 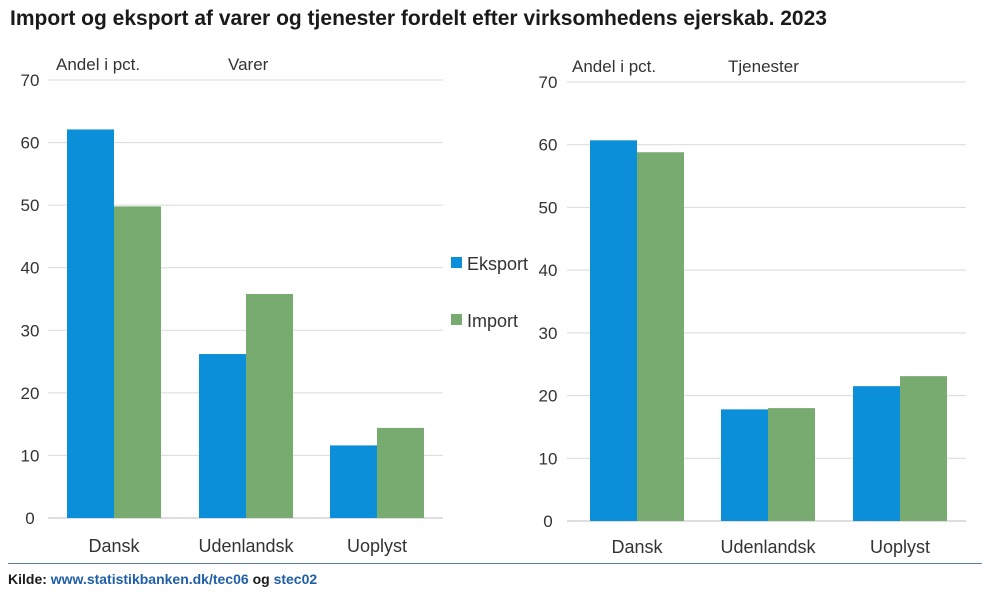 I want to click on bar-2-import-uoplyst, so click(x=923, y=448).